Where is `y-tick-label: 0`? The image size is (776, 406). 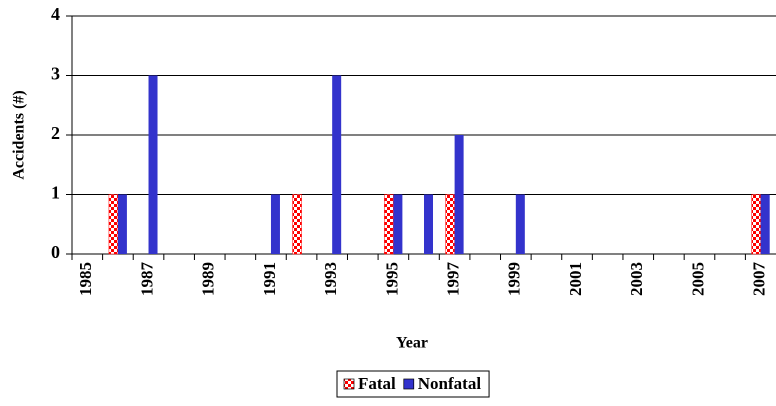 y-tick-label: 0 is located at coordinates (55, 252).